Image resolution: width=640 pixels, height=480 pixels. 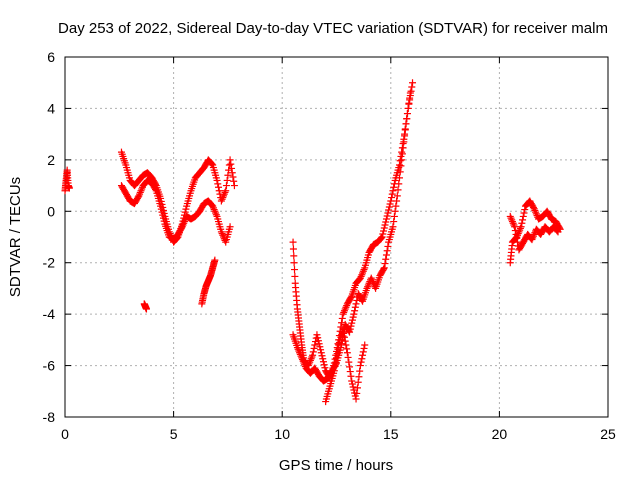 I want to click on x-tick-label: 0, so click(x=65, y=434).